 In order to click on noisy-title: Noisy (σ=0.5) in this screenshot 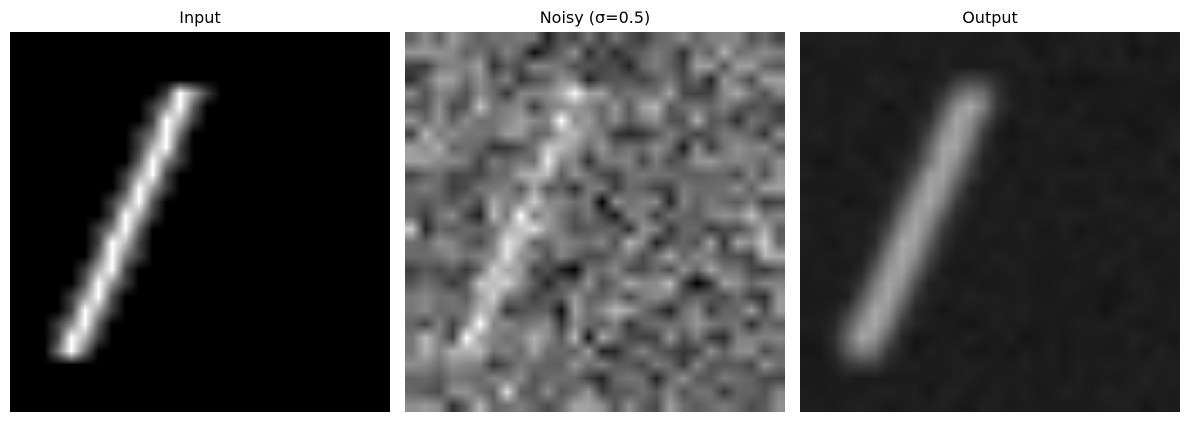, I will do `click(595, 17)`.